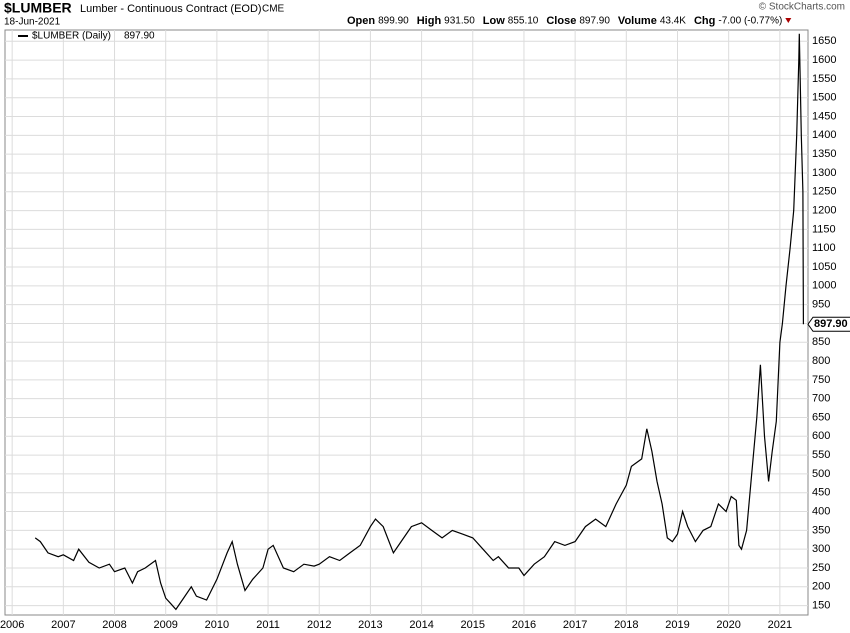  I want to click on brand: © StockCharts.com, so click(802, 7).